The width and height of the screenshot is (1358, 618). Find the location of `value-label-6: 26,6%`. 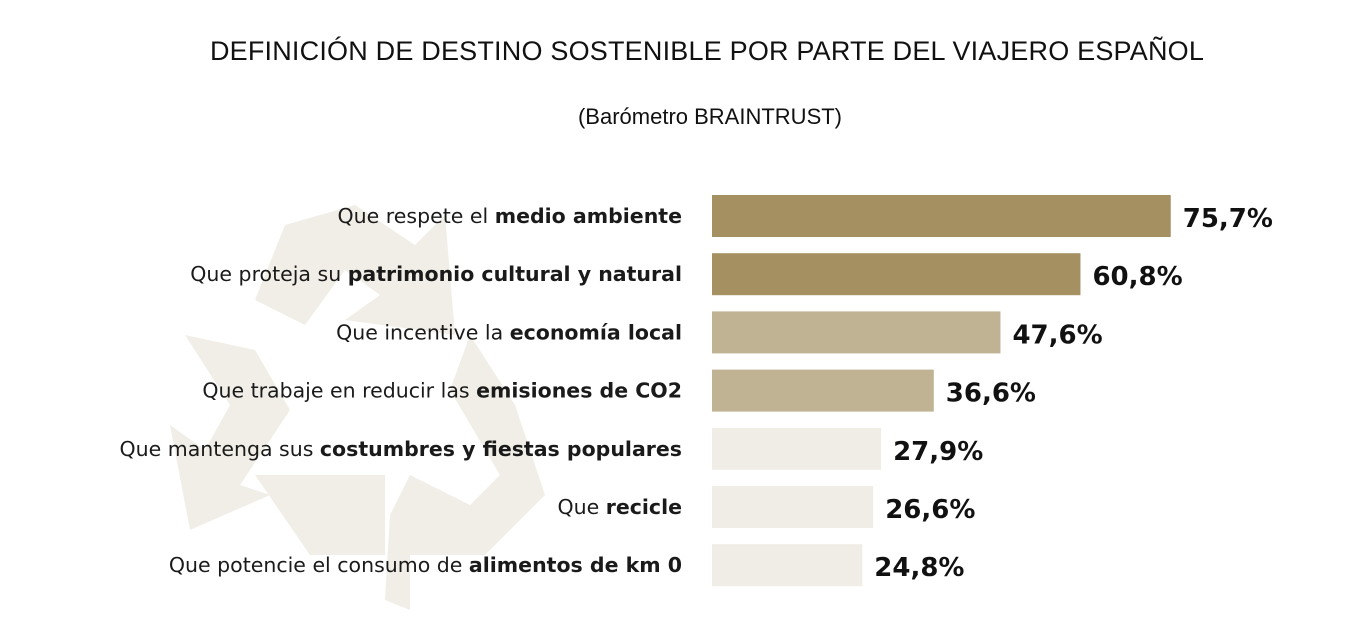

value-label-6: 26,6% is located at coordinates (930, 510).